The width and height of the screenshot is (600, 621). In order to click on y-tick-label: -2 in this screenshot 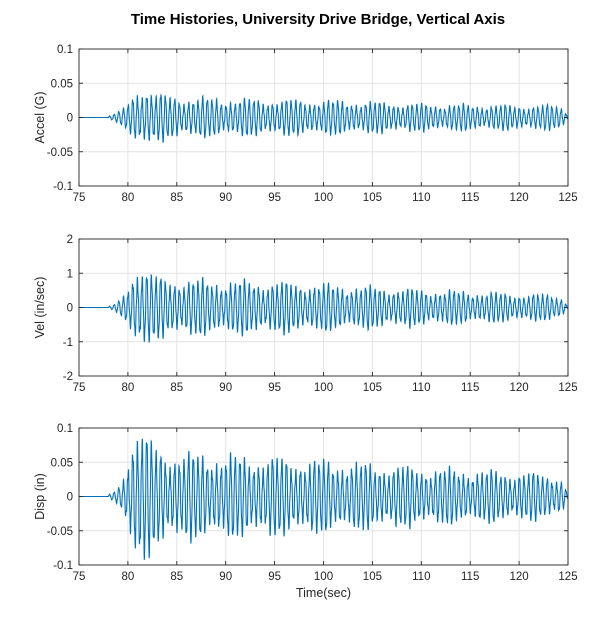, I will do `click(68, 377)`.